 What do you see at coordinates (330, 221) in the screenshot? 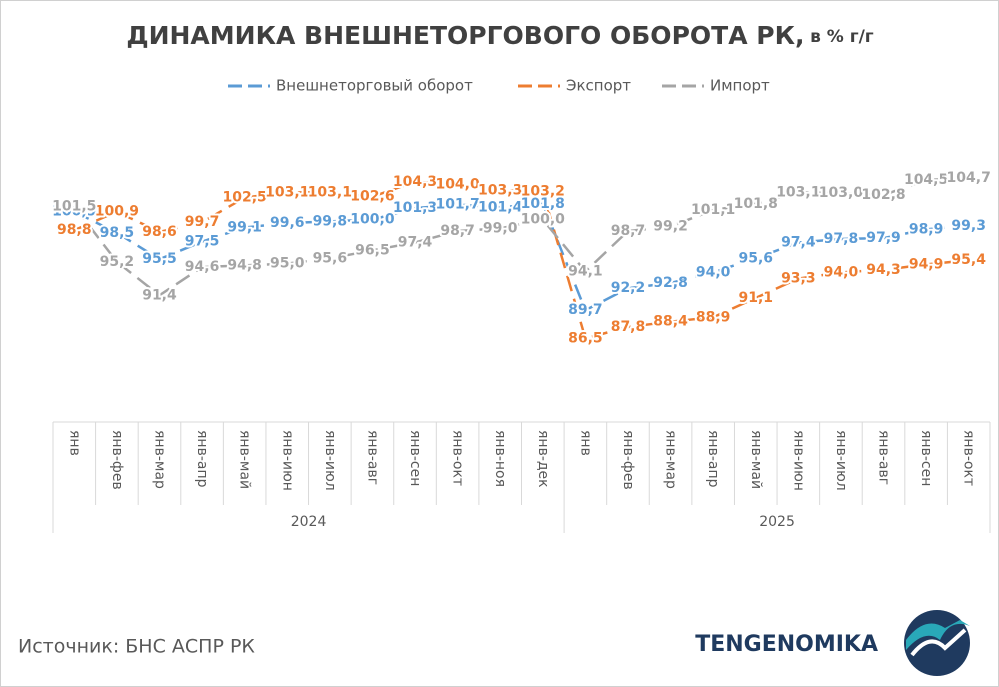
I see `data-label: 99,8` at bounding box center [330, 221].